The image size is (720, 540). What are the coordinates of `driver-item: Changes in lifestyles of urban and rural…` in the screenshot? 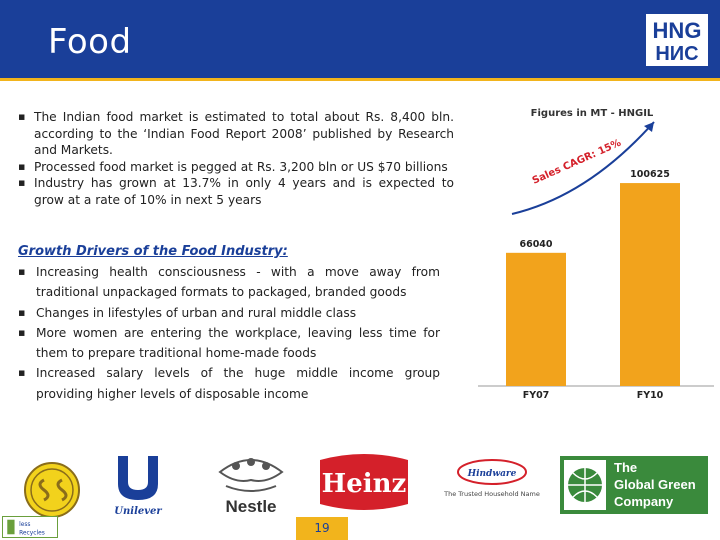 It's located at (229, 313).